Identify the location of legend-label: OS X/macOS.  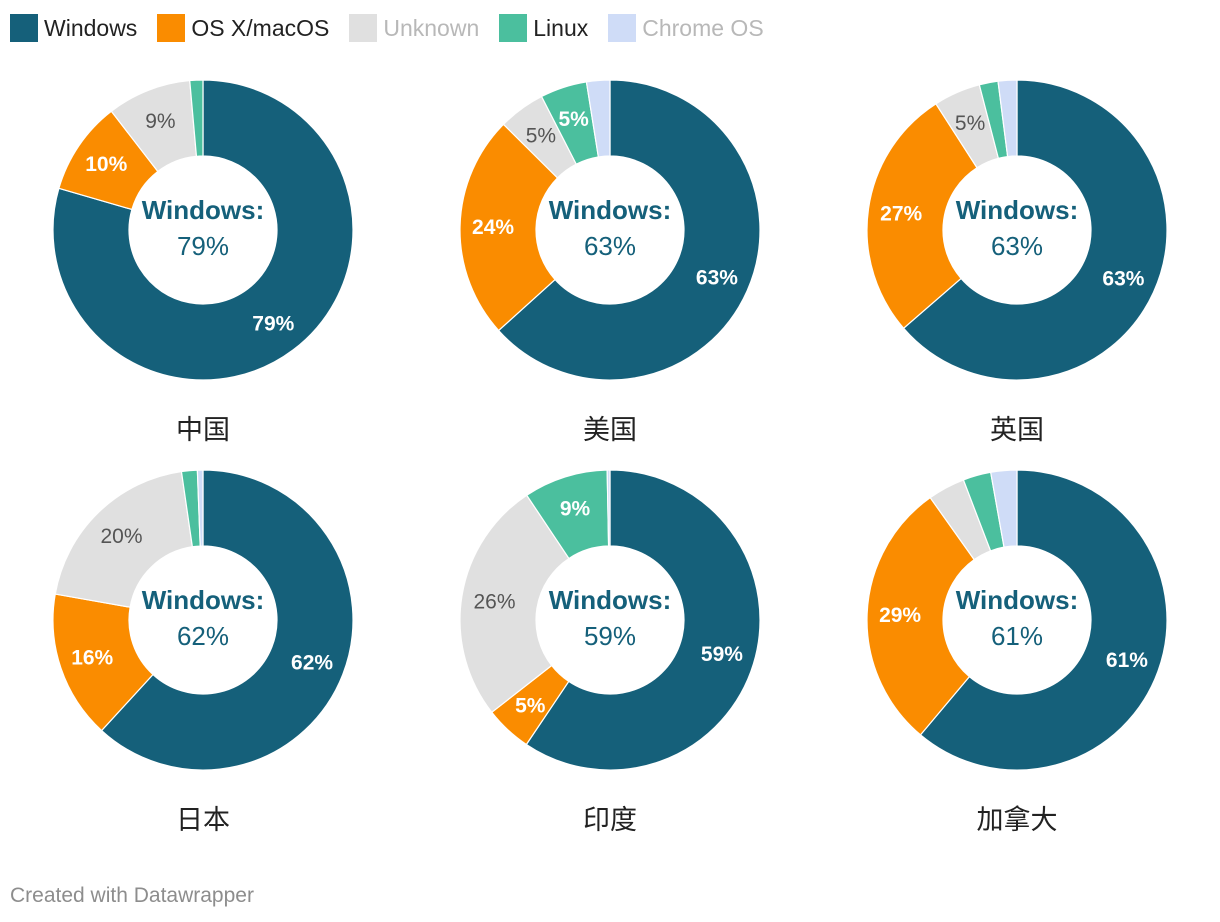
(260, 27).